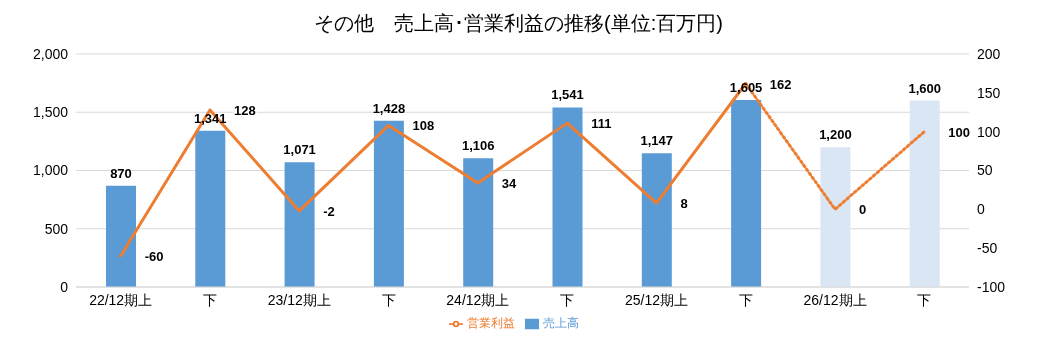 This screenshot has height=343, width=1037. Describe the element at coordinates (121, 173) in the screenshot. I see `data-label: 870` at that location.